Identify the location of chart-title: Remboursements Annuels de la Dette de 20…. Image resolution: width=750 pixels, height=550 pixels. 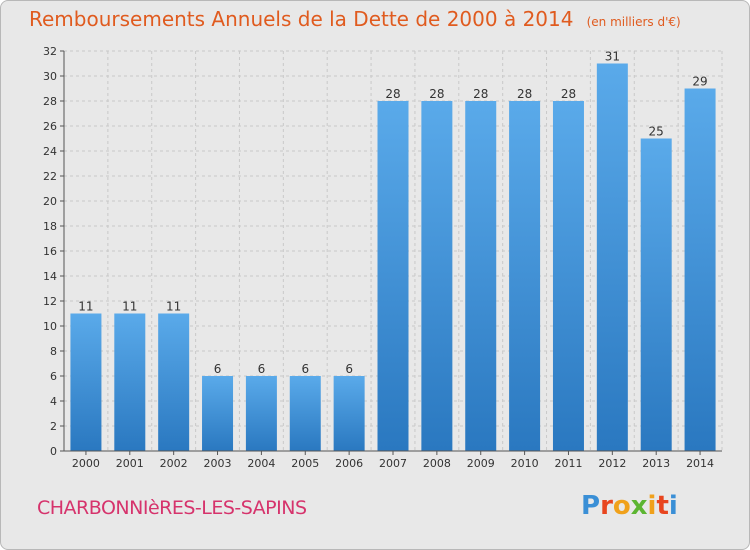
(301, 19).